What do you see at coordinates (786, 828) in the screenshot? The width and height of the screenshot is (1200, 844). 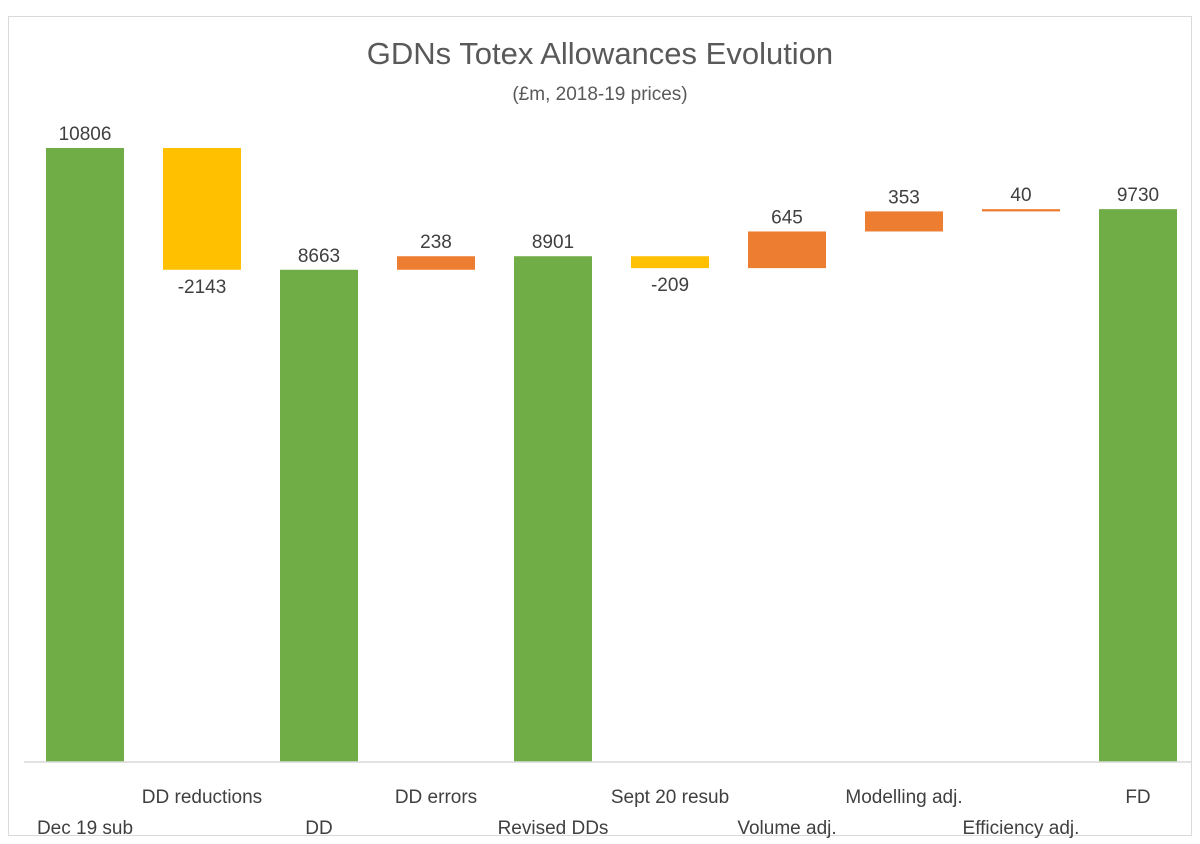 I see `category-label-volume-adj: Volume adj.` at bounding box center [786, 828].